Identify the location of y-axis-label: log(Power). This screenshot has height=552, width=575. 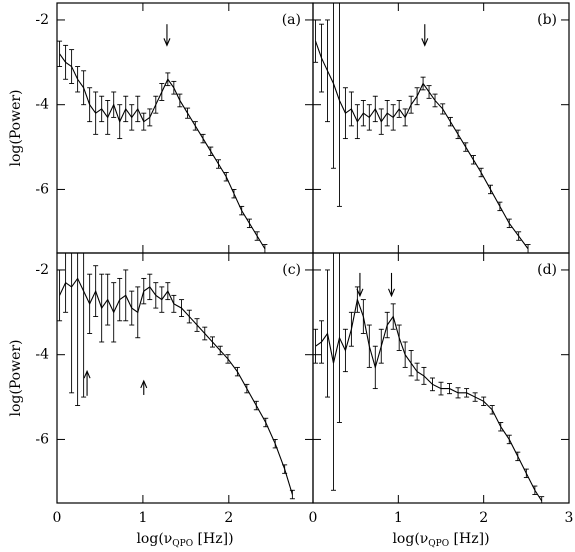
(16, 127).